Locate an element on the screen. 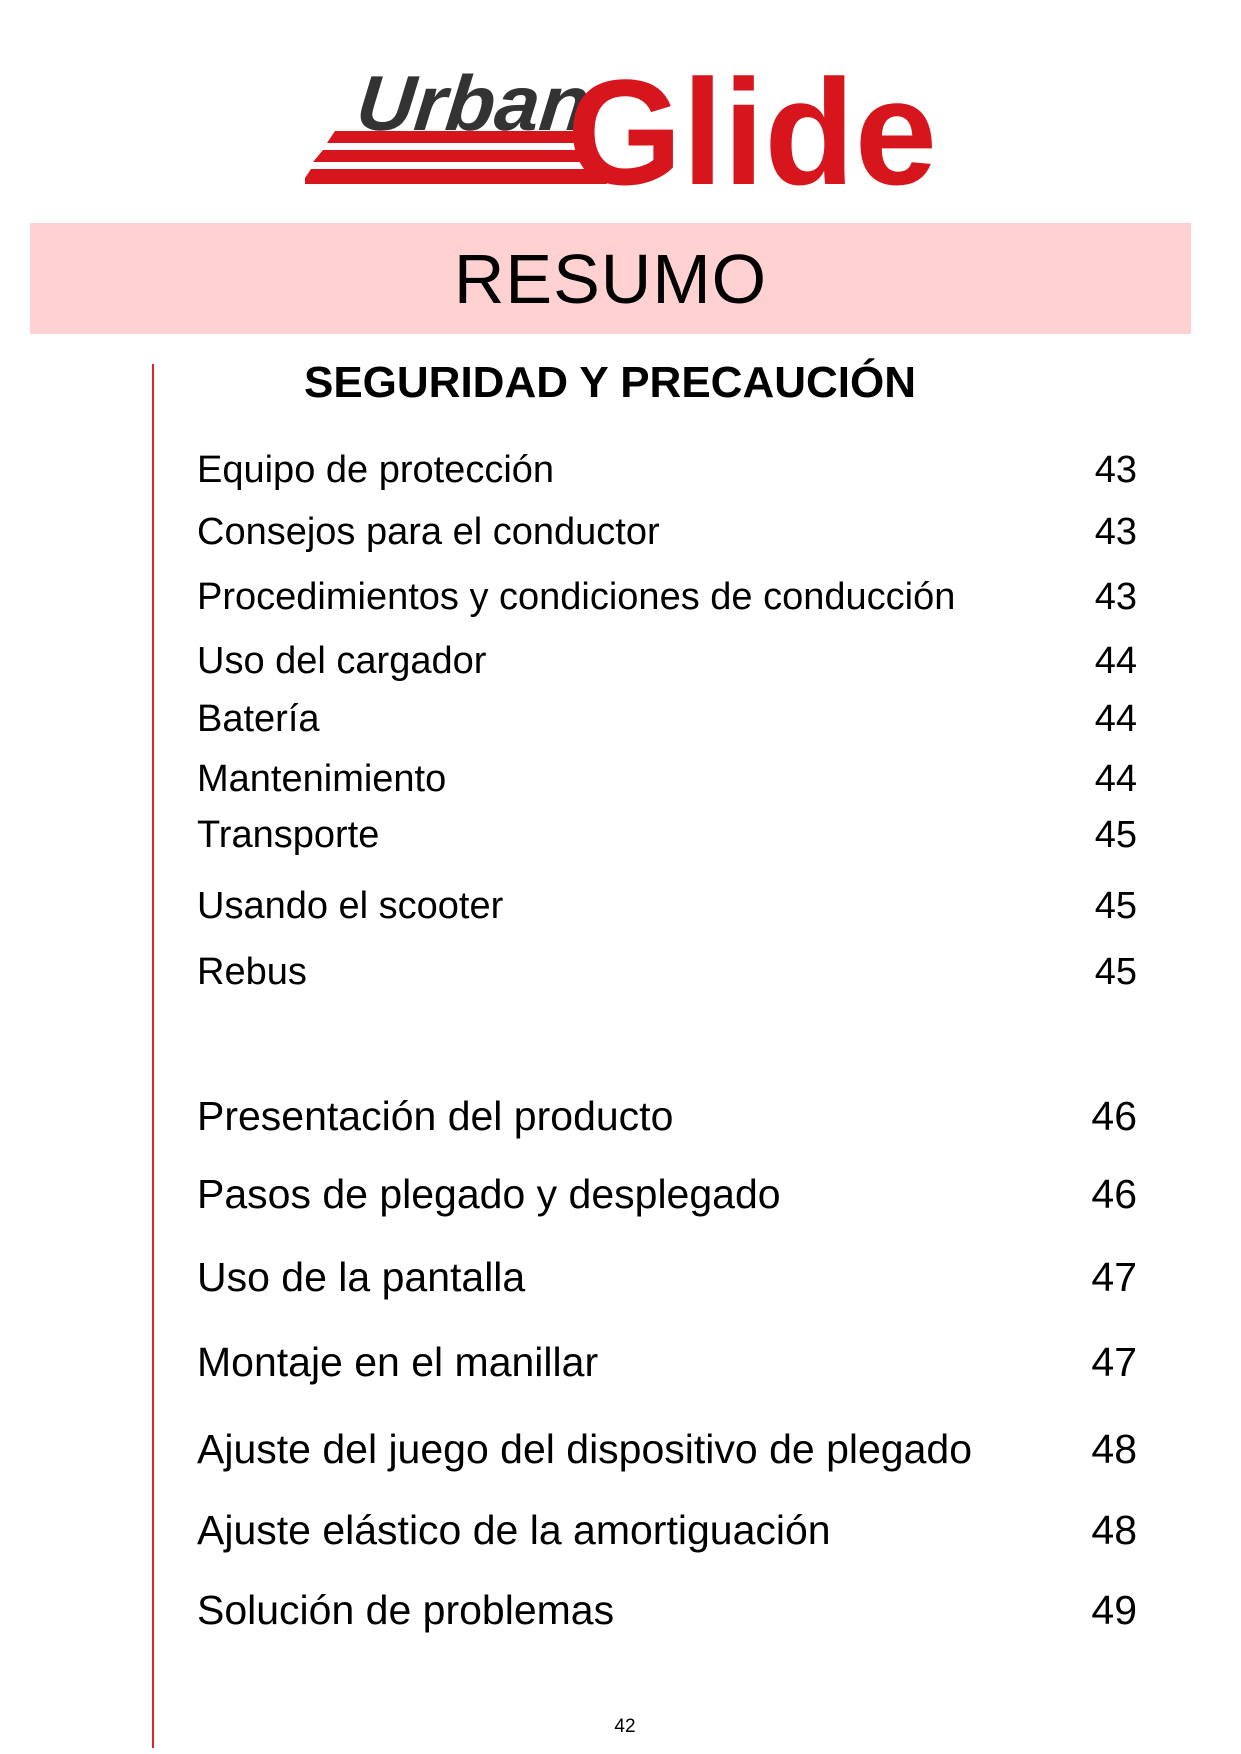 This screenshot has width=1241, height=1754. toc-entry: Batería 44 is located at coordinates (667, 719).